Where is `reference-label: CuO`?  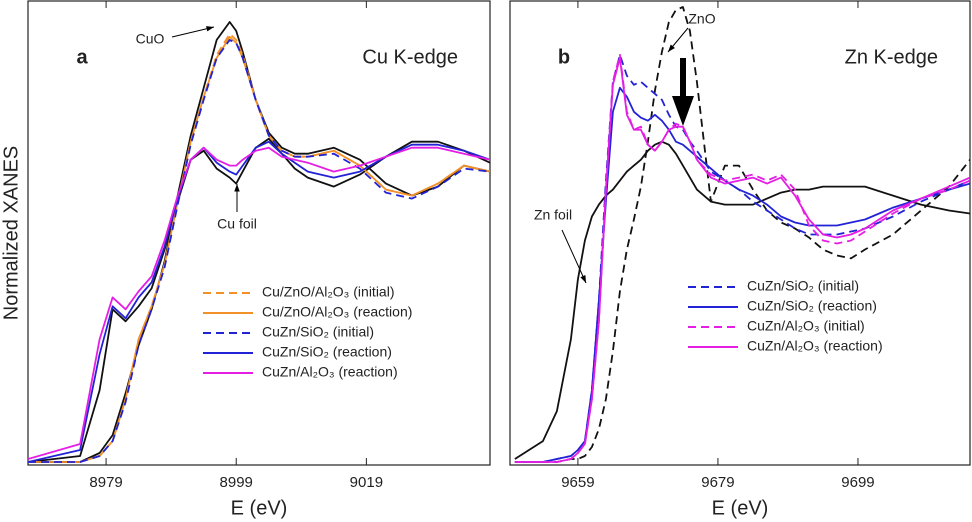 reference-label: CuO is located at coordinates (150, 39).